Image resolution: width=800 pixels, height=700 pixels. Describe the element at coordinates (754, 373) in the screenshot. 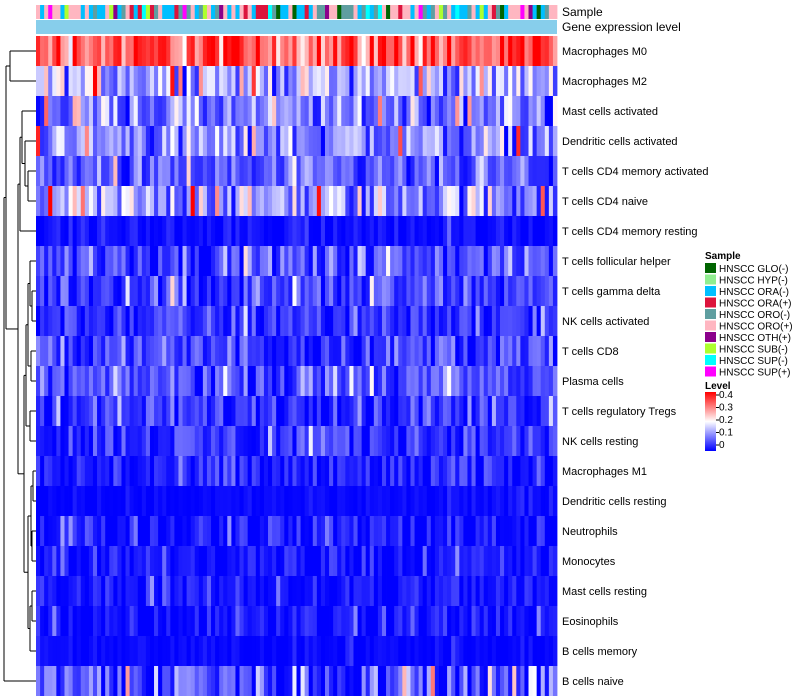

I see `sample-legend-label: HNSCC SUP(+)` at that location.